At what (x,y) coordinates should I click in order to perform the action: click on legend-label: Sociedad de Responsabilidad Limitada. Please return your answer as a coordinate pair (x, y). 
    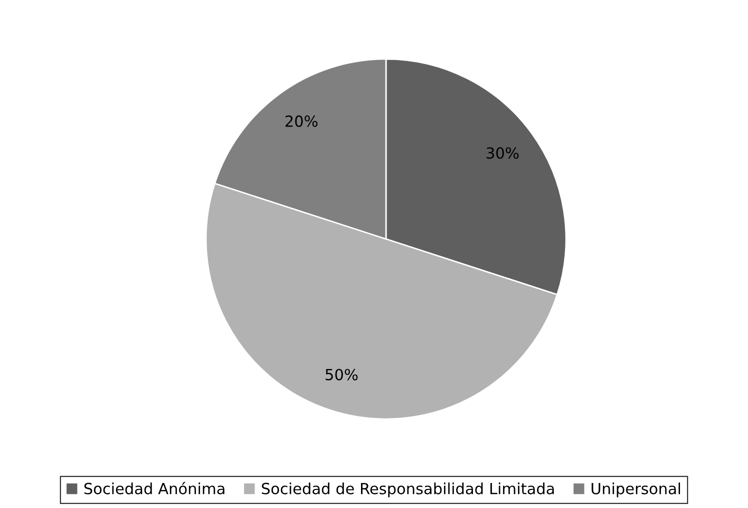
    Looking at the image, I should click on (408, 490).